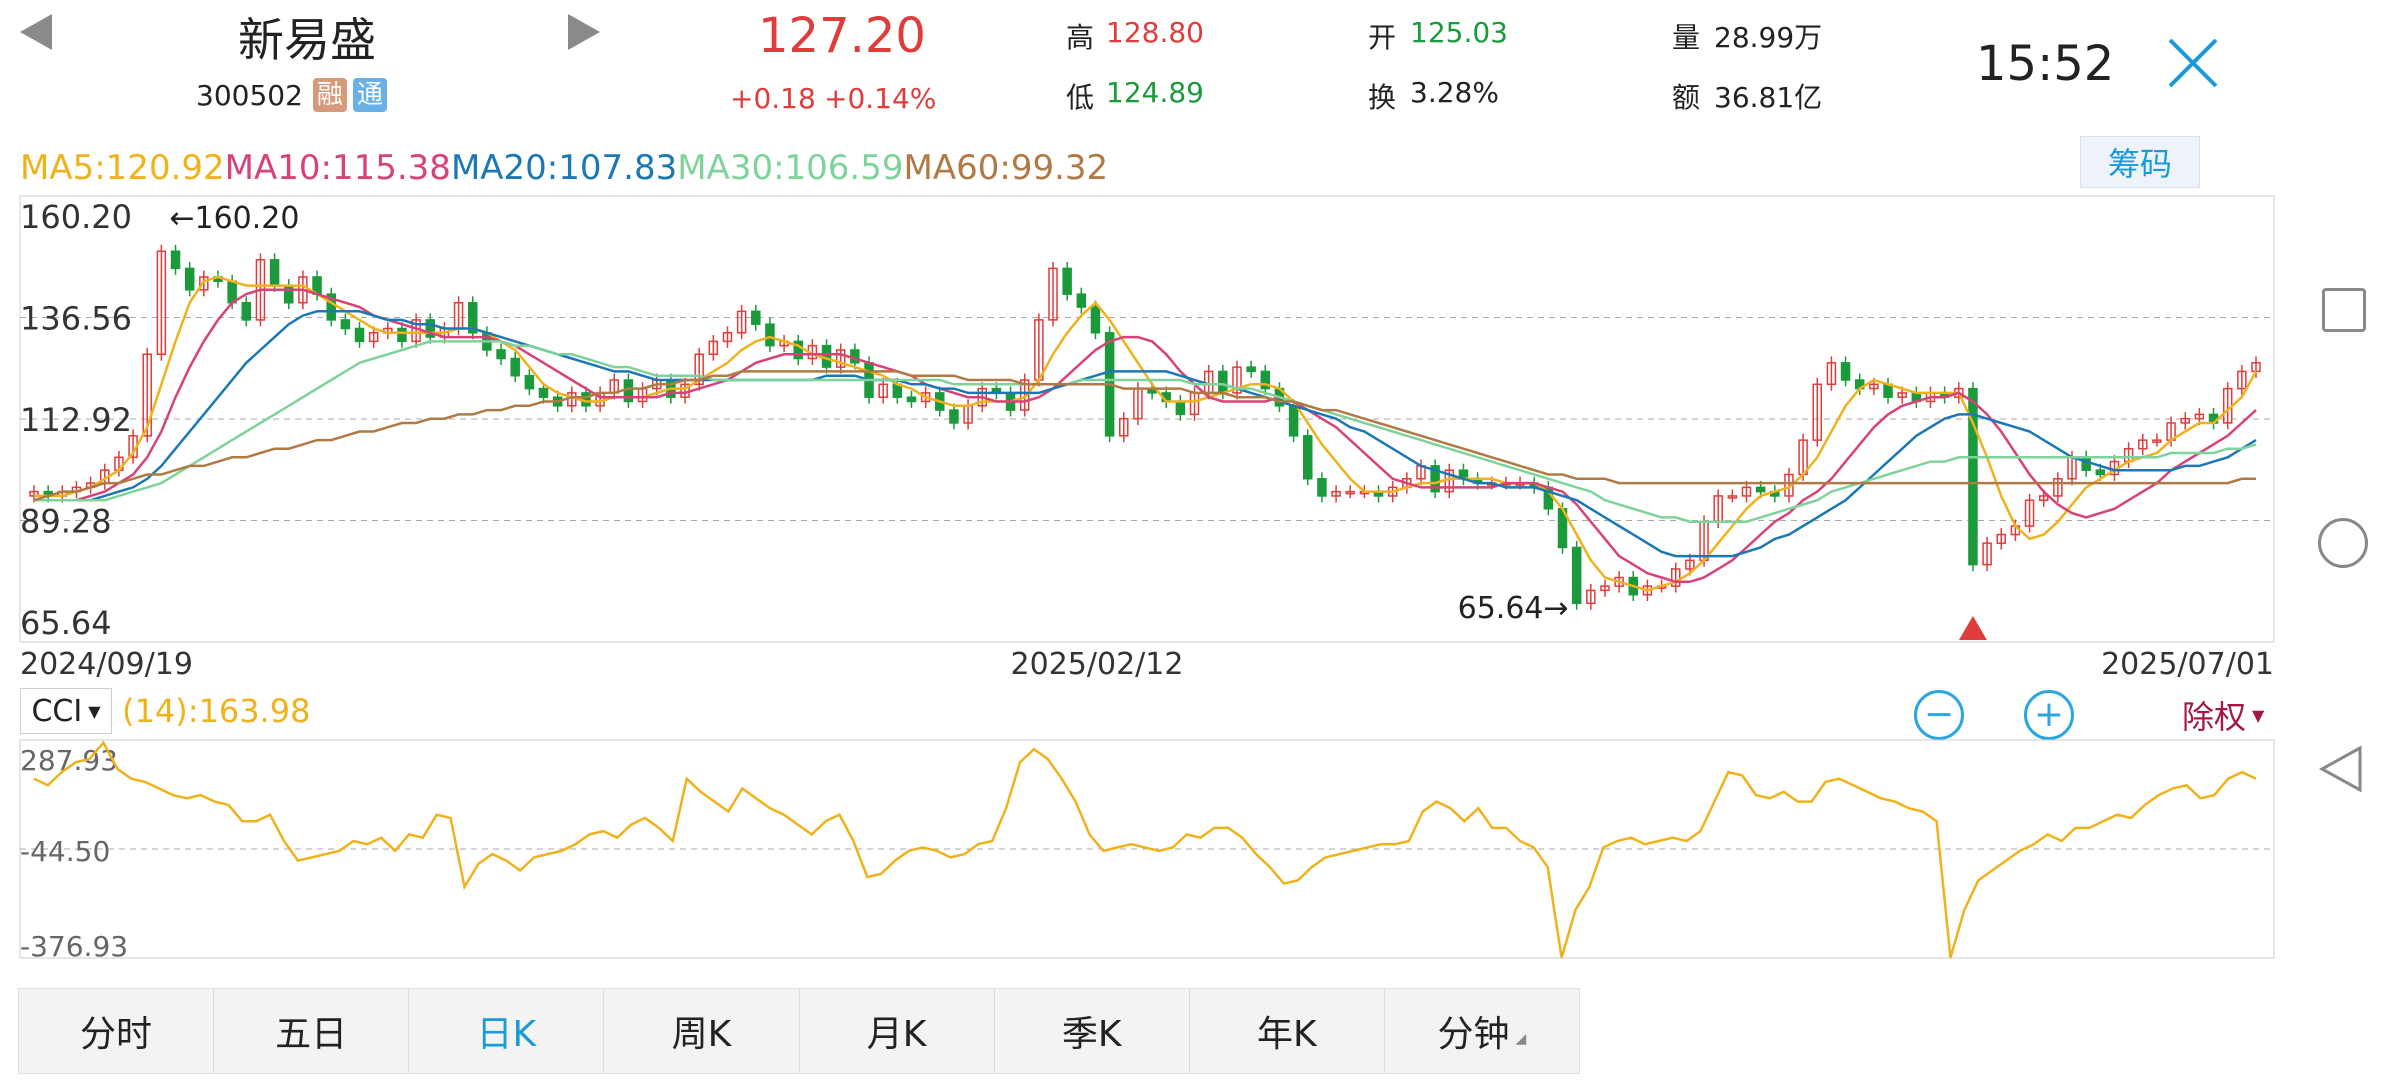 The width and height of the screenshot is (2400, 1080). What do you see at coordinates (790, 168) in the screenshot?
I see `ma30-legend: MA30:106.59` at bounding box center [790, 168].